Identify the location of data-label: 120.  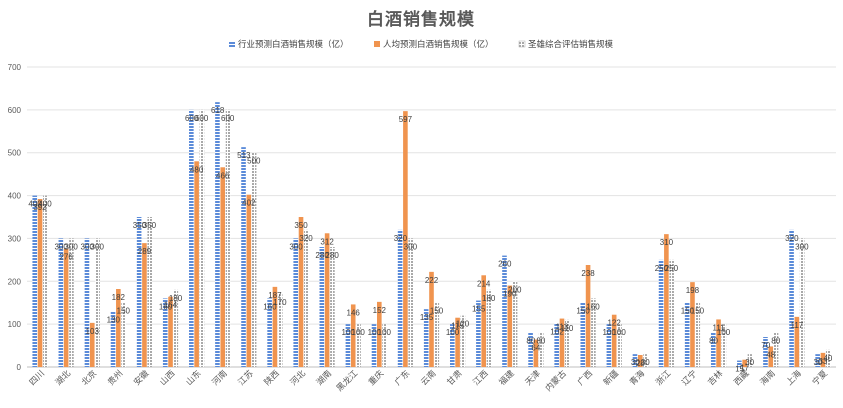
(463, 324).